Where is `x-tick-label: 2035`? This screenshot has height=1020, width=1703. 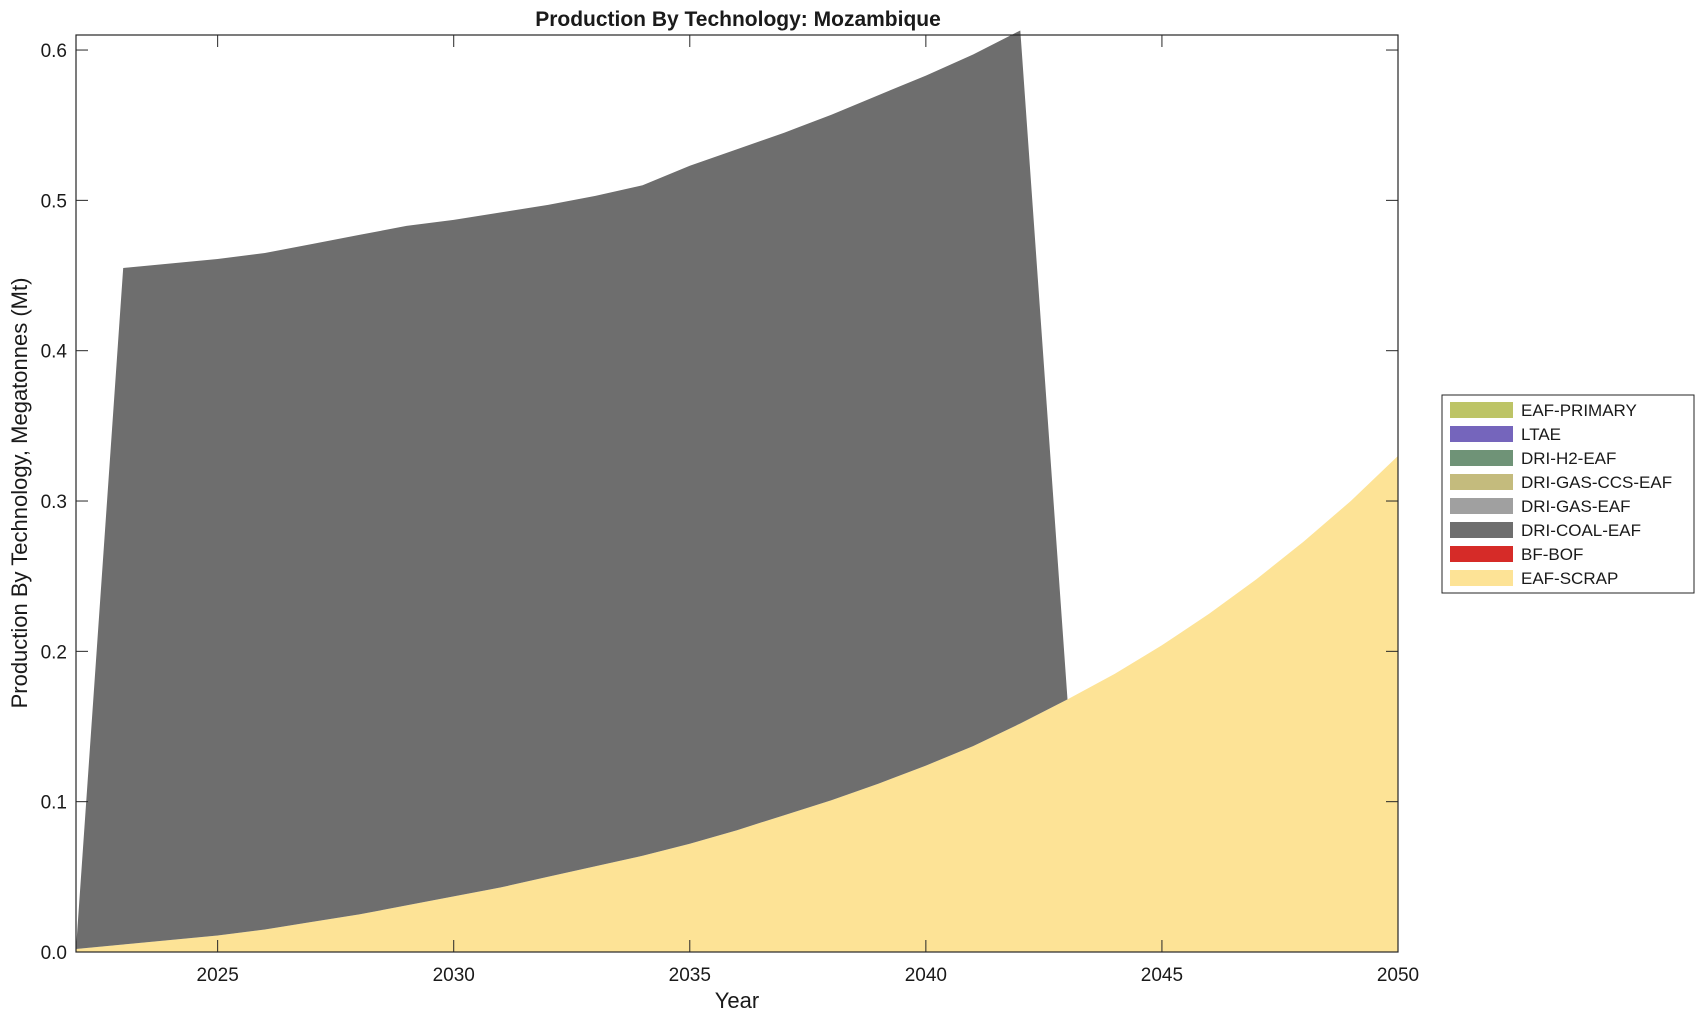 x-tick-label: 2035 is located at coordinates (690, 975).